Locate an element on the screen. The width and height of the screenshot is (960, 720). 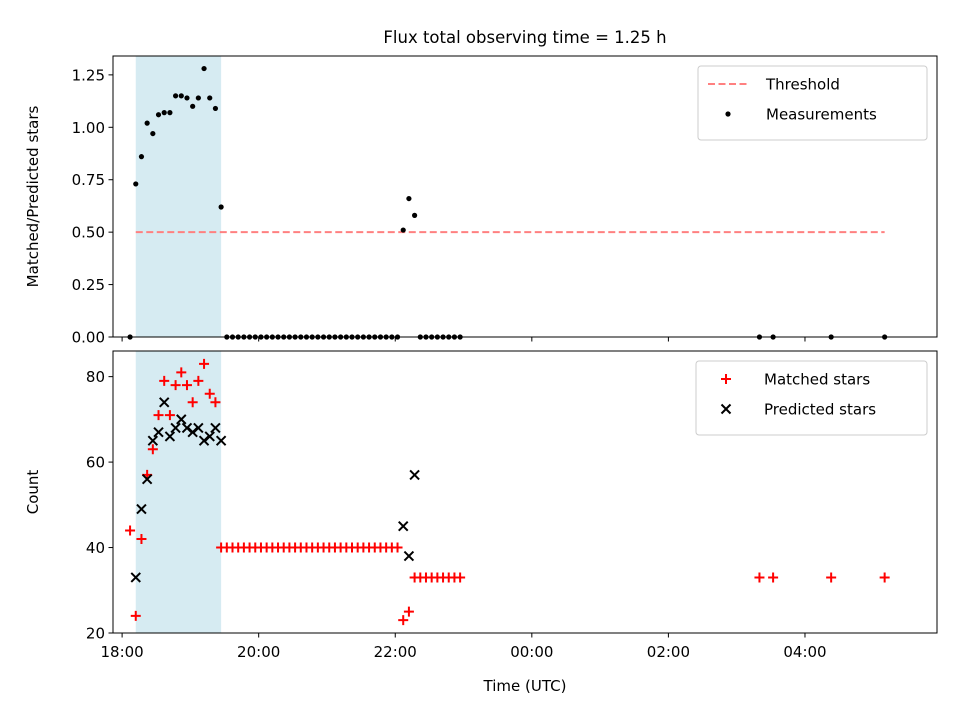
x-tick-label: 04:00 is located at coordinates (804, 652).